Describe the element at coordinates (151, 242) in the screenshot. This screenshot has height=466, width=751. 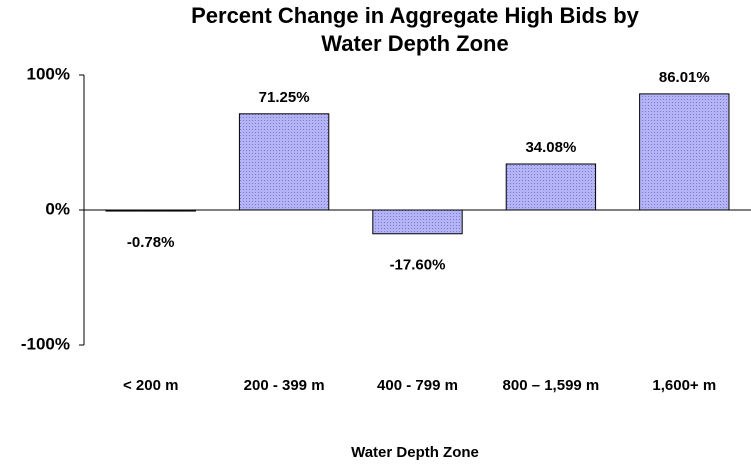
I see `value-label: -0.78%` at that location.